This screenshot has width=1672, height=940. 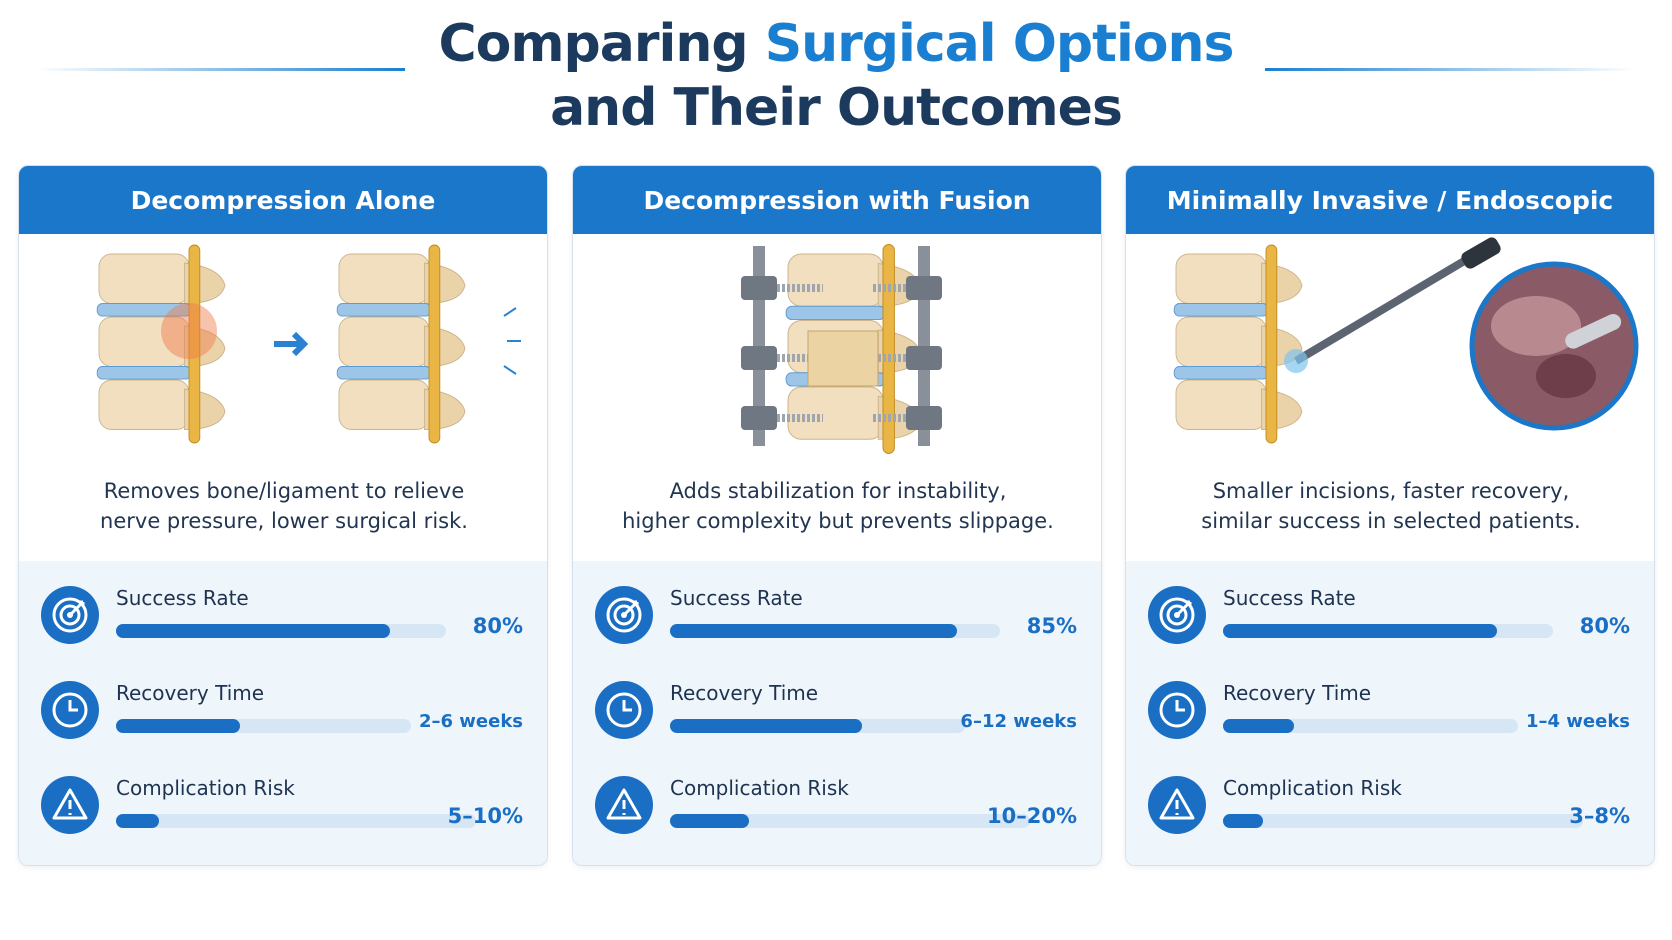 I want to click on description-line: Removes bone/ligament to relieve, so click(x=284, y=491).